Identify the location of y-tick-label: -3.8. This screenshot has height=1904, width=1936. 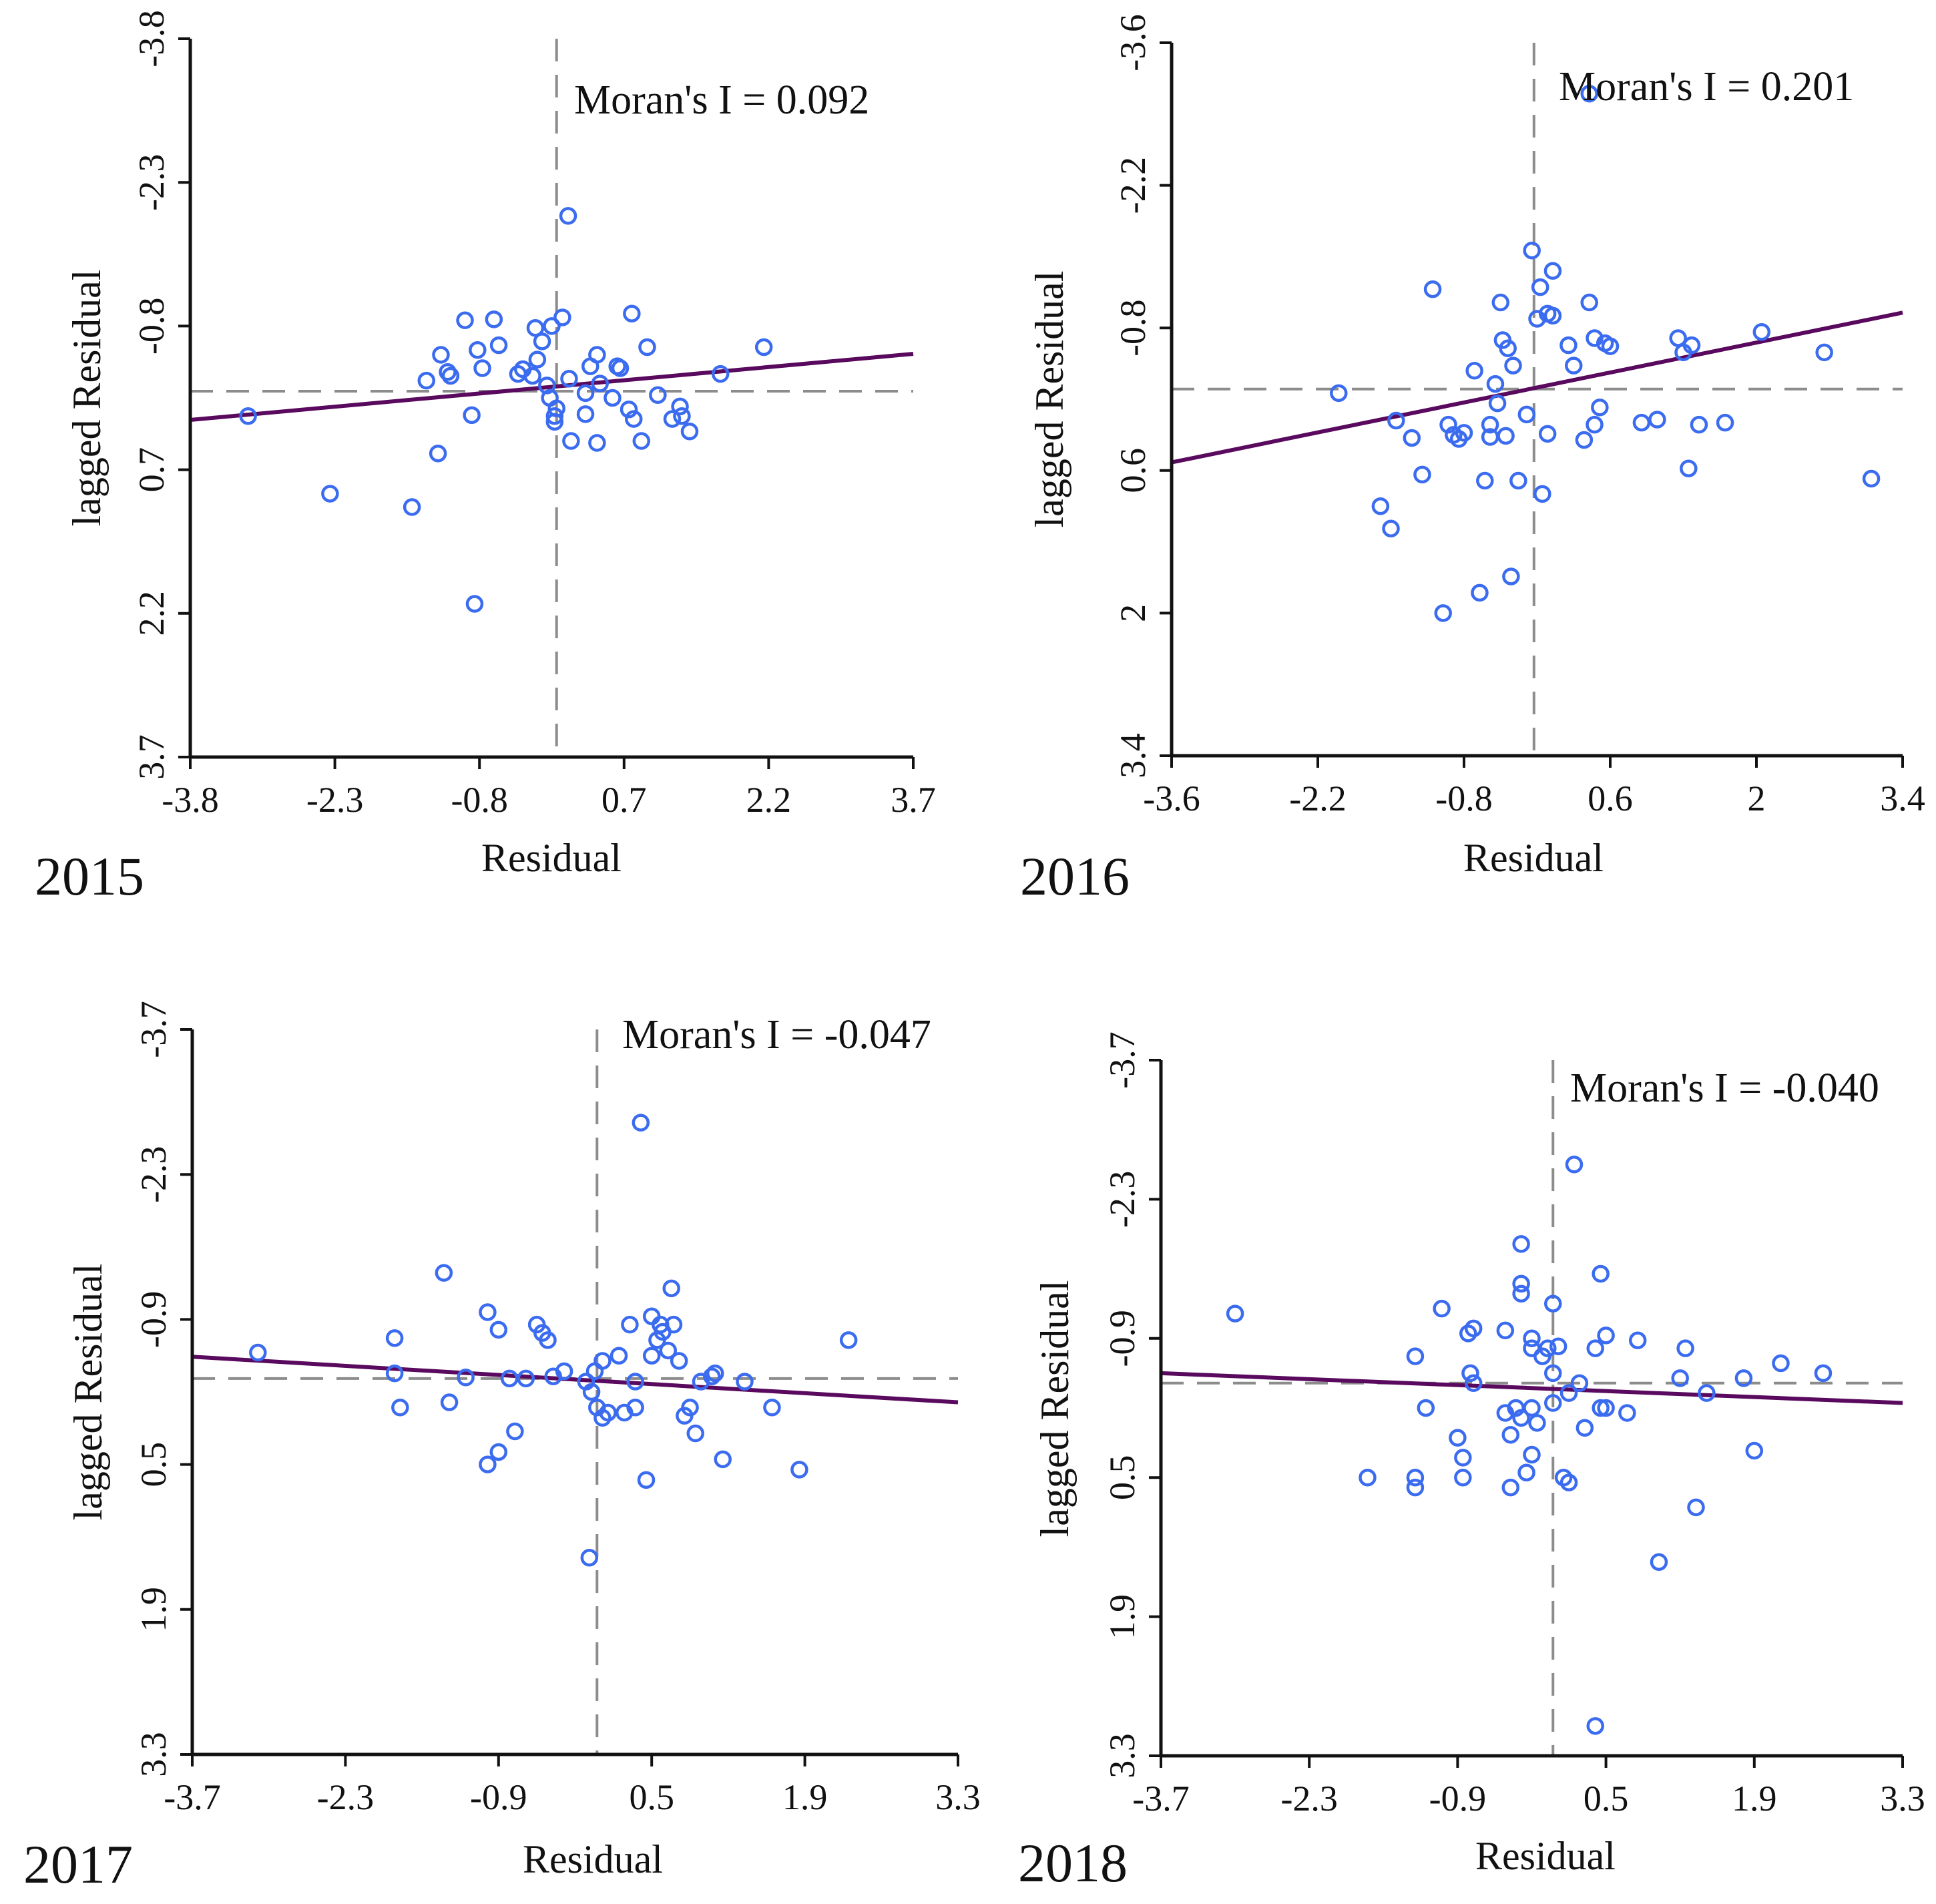
(152, 38).